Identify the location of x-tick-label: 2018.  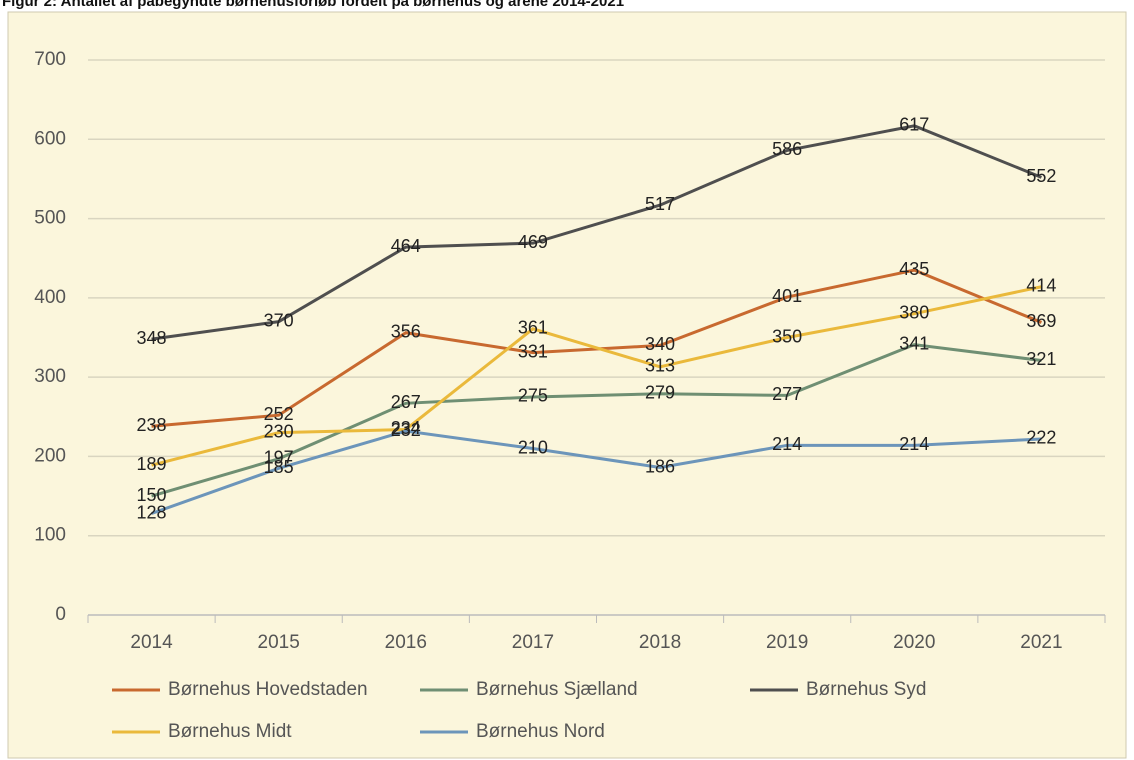
(660, 642).